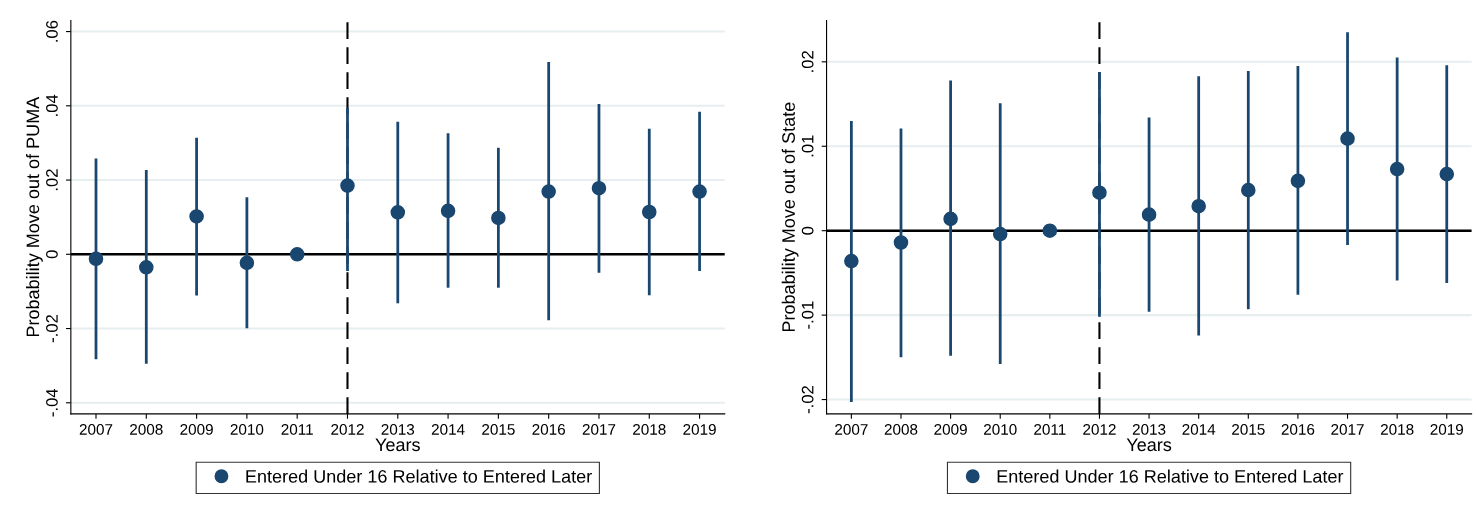  I want to click on y-tick-label: -.01, so click(807, 315).